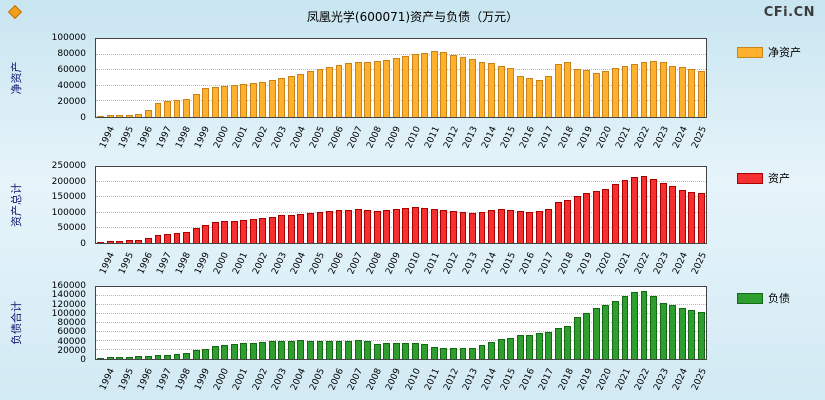 This screenshot has height=400, width=825. Describe the element at coordinates (83, 244) in the screenshot. I see `y-tick-label: 0` at that location.